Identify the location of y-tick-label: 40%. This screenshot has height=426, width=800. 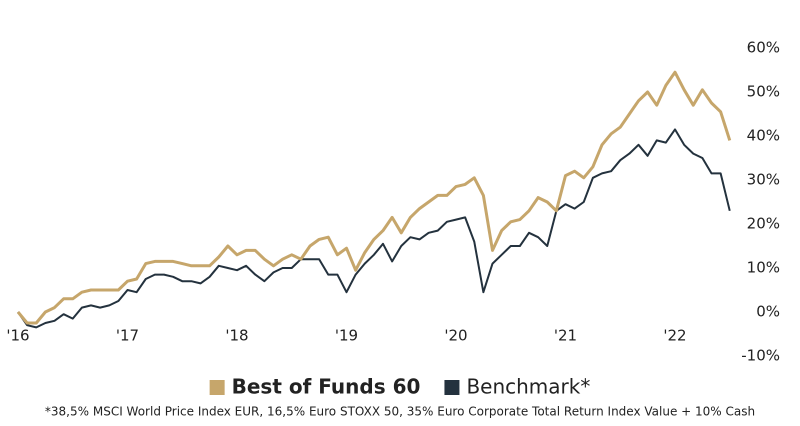
(763, 136).